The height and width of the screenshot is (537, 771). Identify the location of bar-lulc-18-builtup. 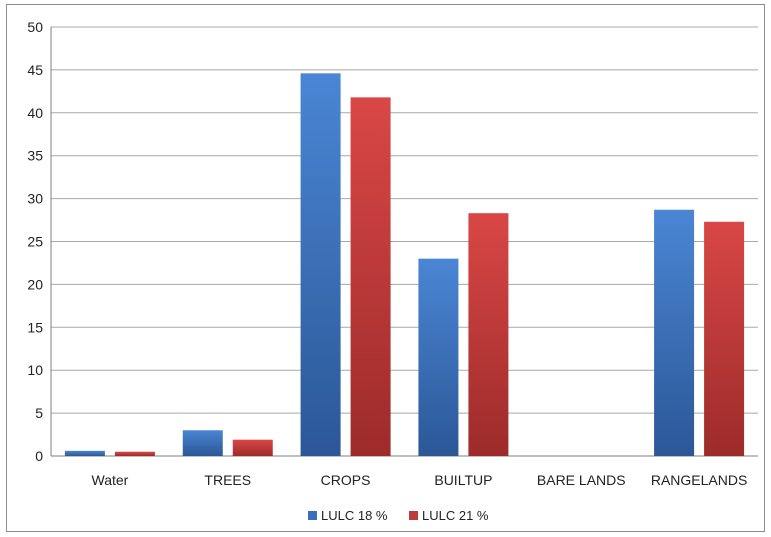
(438, 357).